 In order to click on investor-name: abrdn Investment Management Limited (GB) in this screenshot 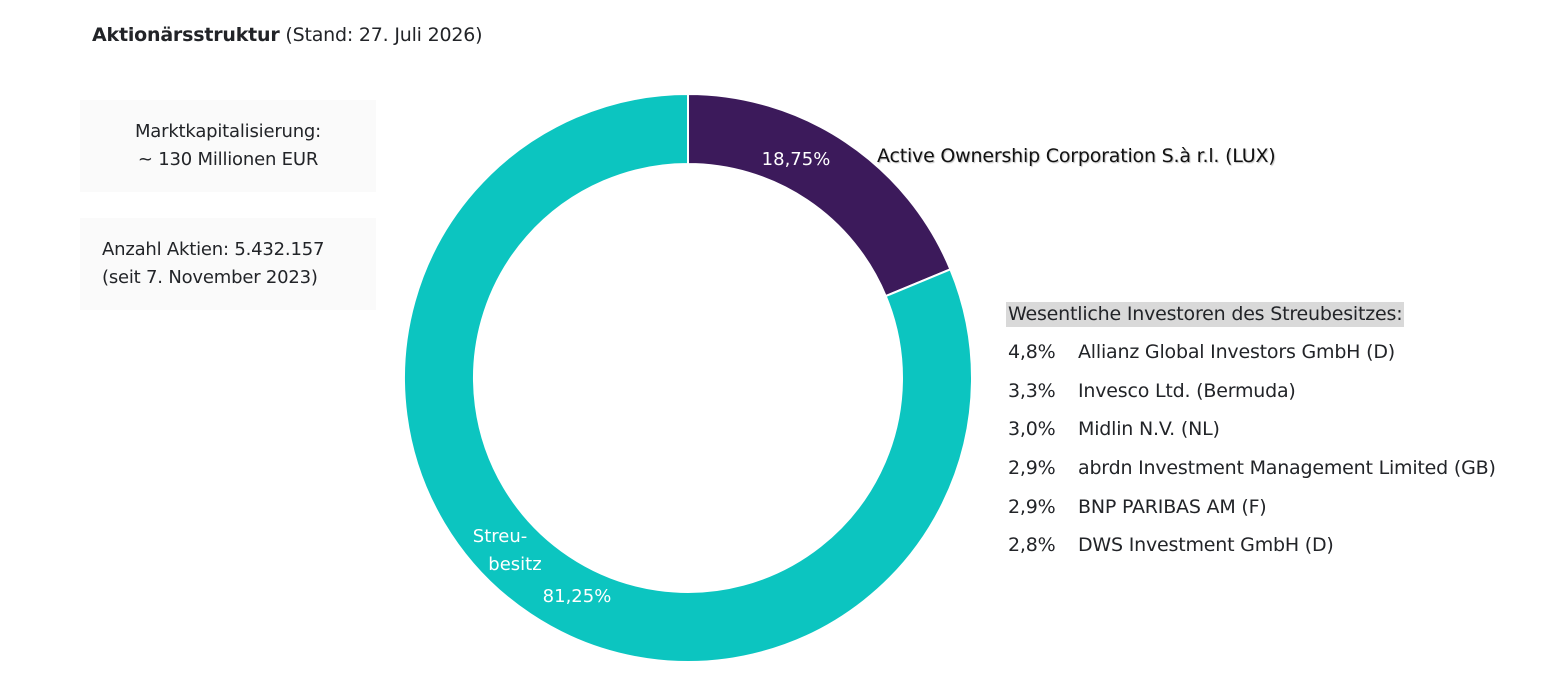, I will do `click(1287, 468)`.